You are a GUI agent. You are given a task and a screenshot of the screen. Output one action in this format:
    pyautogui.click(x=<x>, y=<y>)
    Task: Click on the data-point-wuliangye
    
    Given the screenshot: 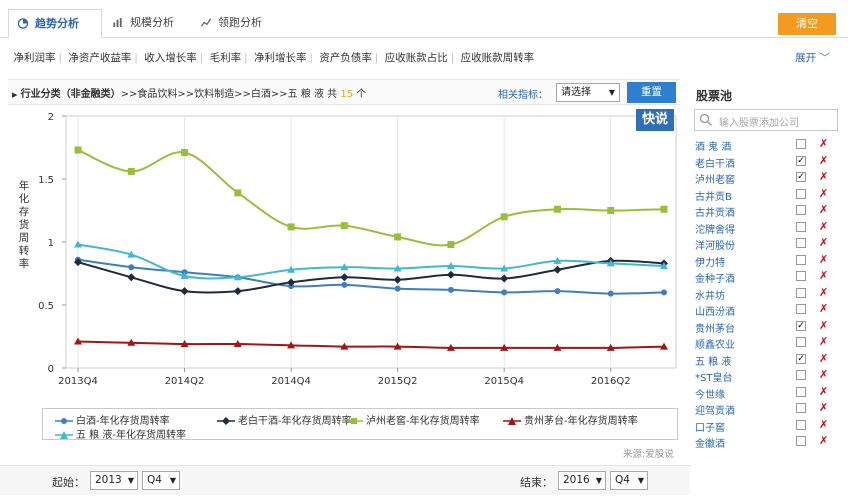 What is the action you would take?
    pyautogui.click(x=450, y=265)
    